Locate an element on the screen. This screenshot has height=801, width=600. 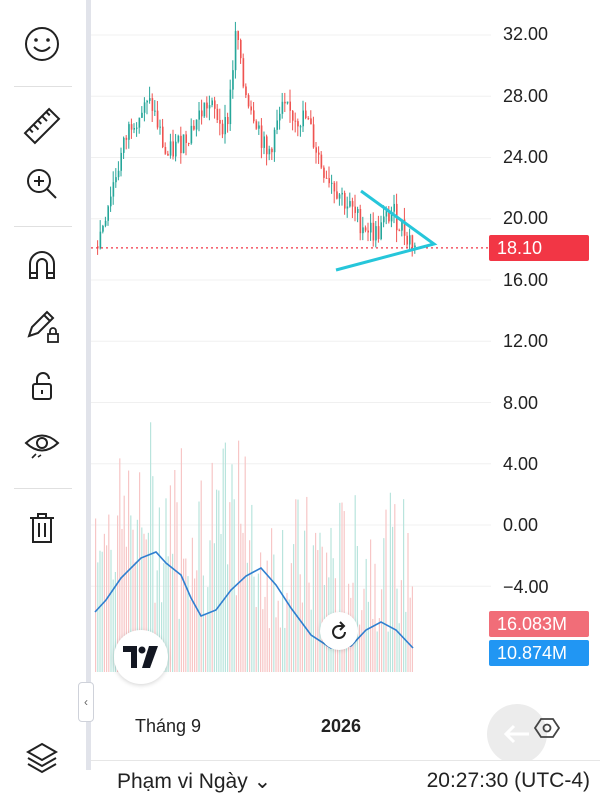
layers-icon is located at coordinates (42, 758).